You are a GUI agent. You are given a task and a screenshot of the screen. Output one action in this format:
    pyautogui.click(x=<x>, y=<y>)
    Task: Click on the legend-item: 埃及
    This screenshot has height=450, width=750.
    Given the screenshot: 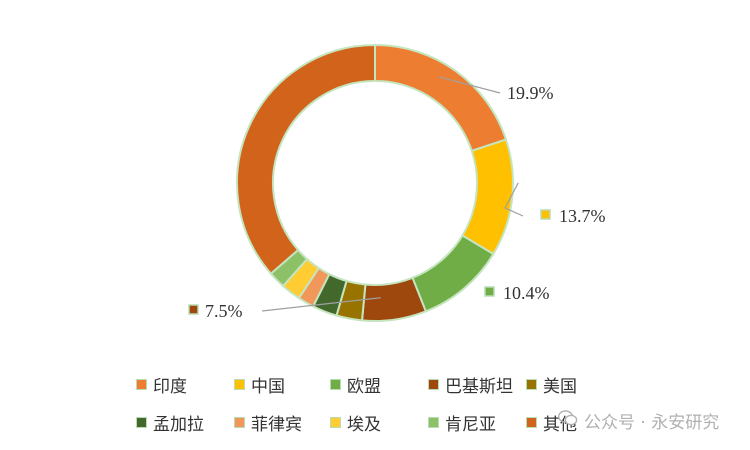 What is the action you would take?
    pyautogui.click(x=355, y=422)
    